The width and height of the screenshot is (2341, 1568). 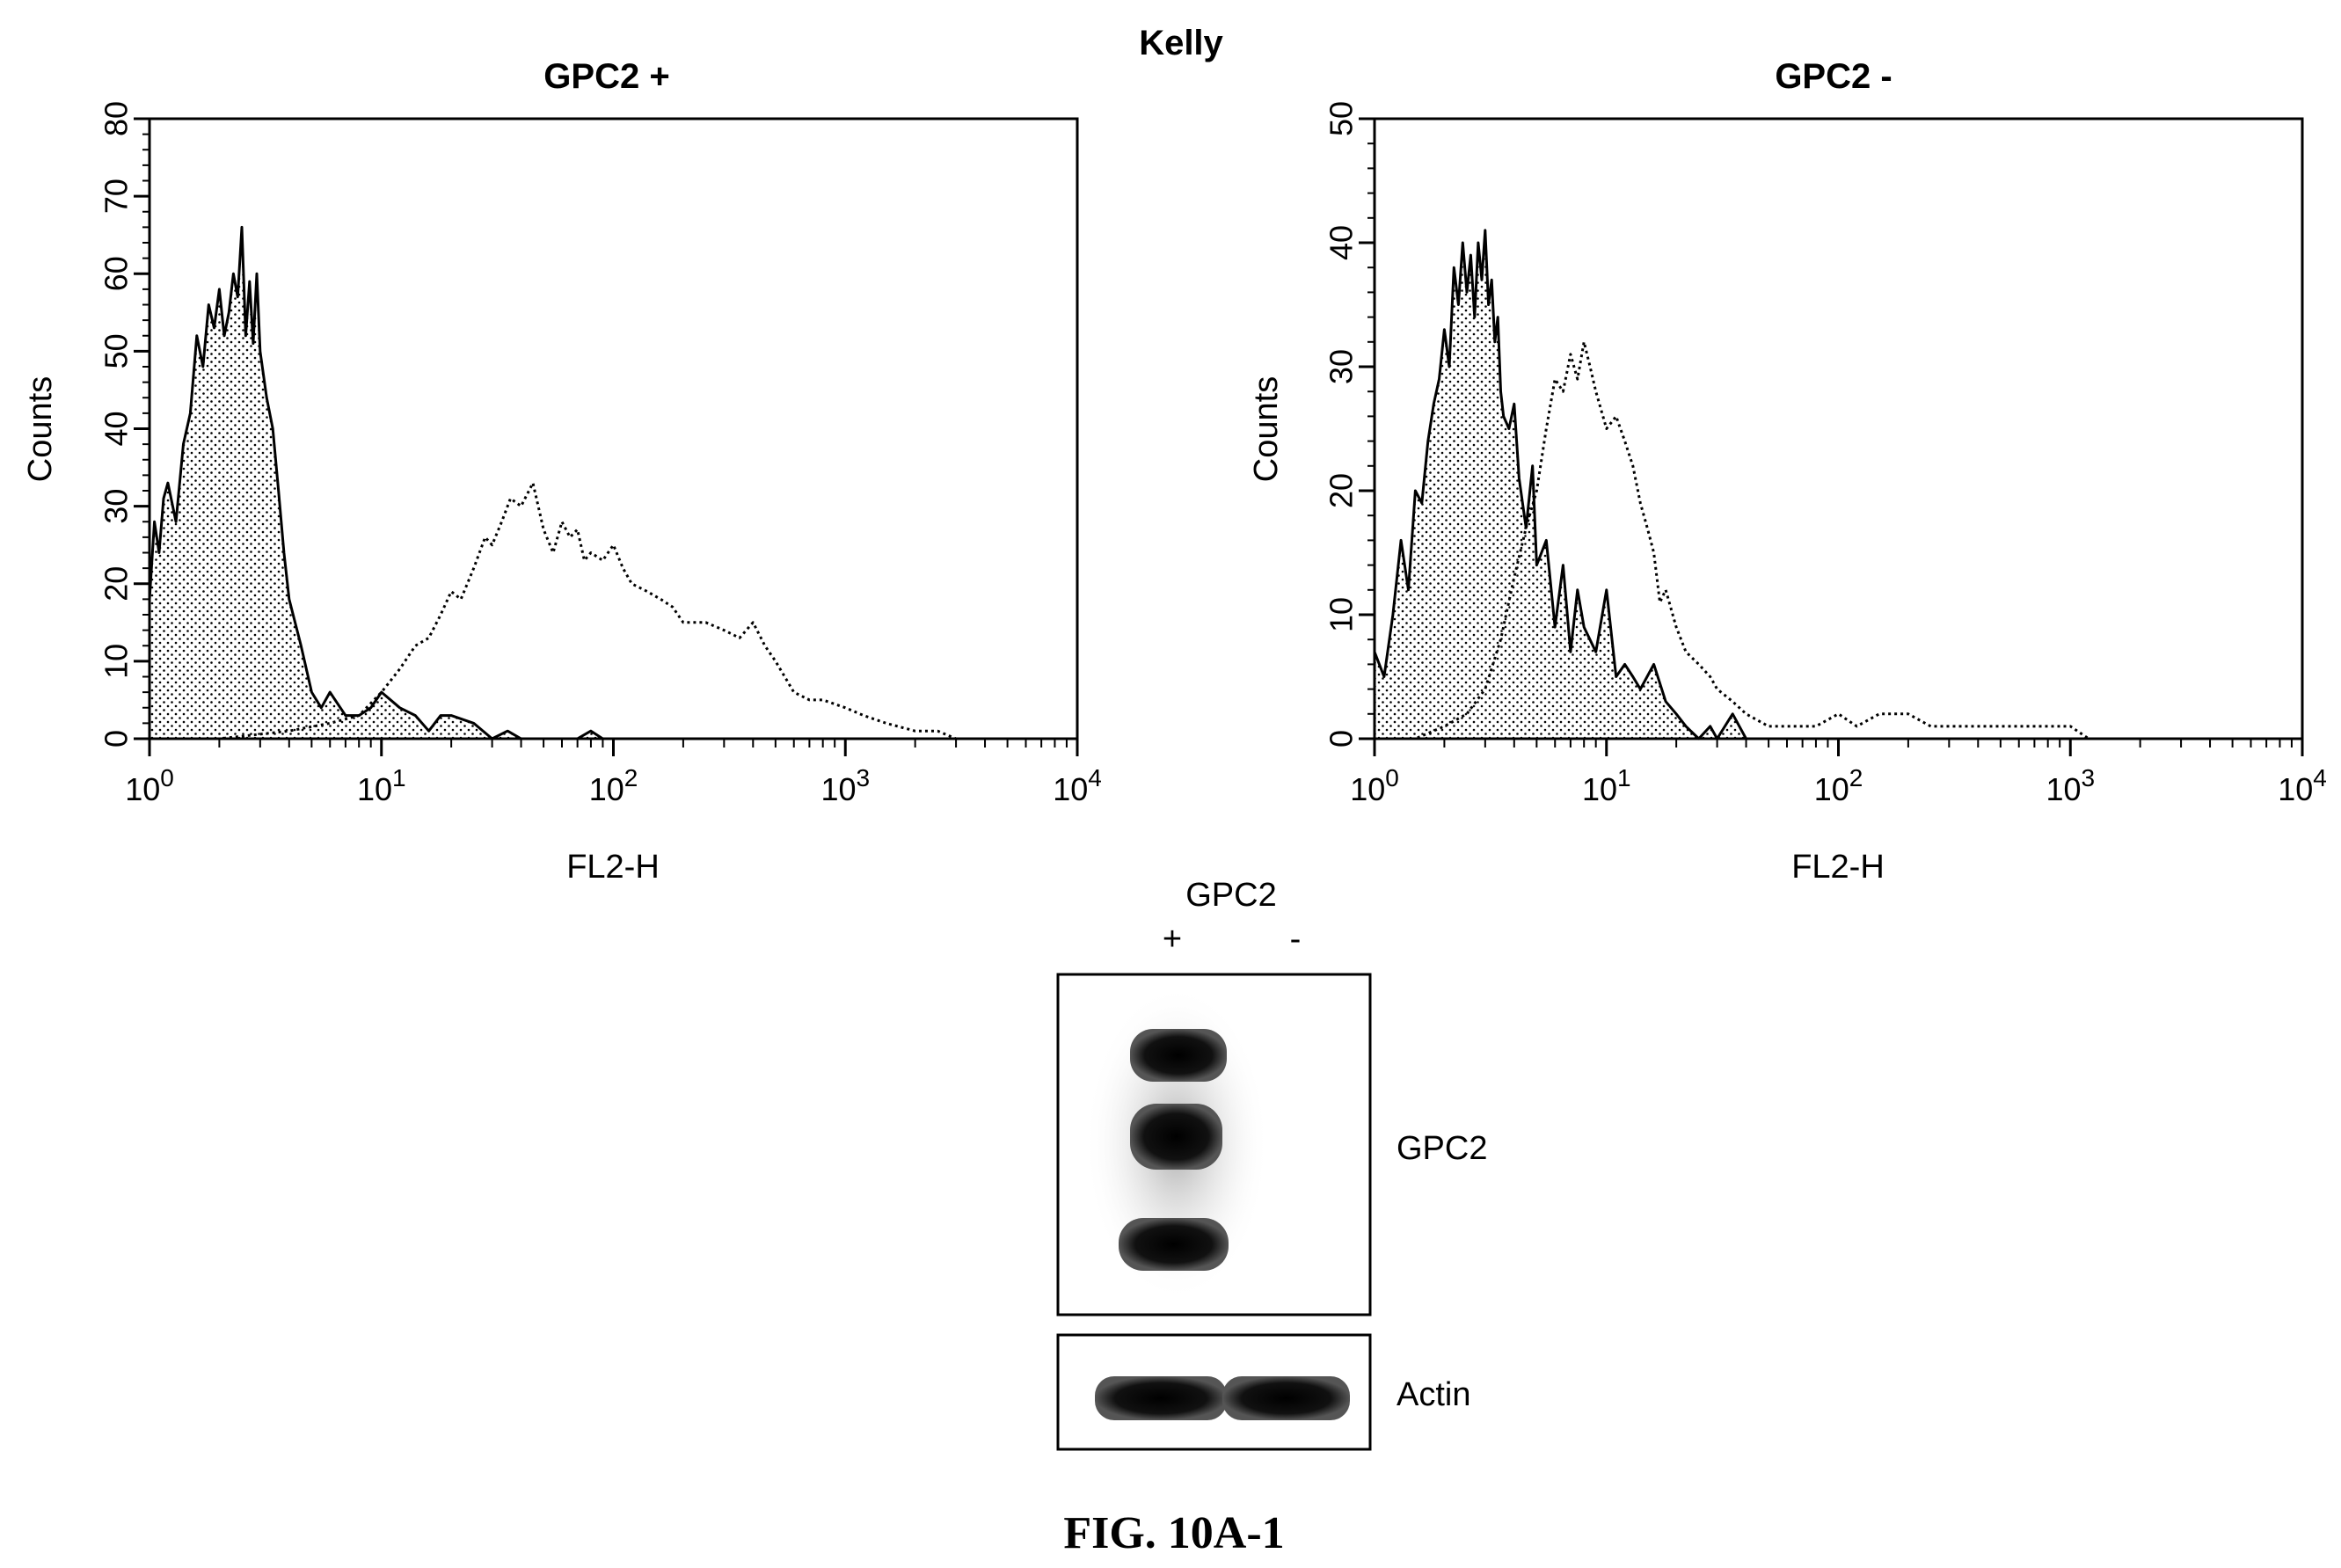 What do you see at coordinates (1433, 1394) in the screenshot?
I see `band-label-actin: Actin` at bounding box center [1433, 1394].